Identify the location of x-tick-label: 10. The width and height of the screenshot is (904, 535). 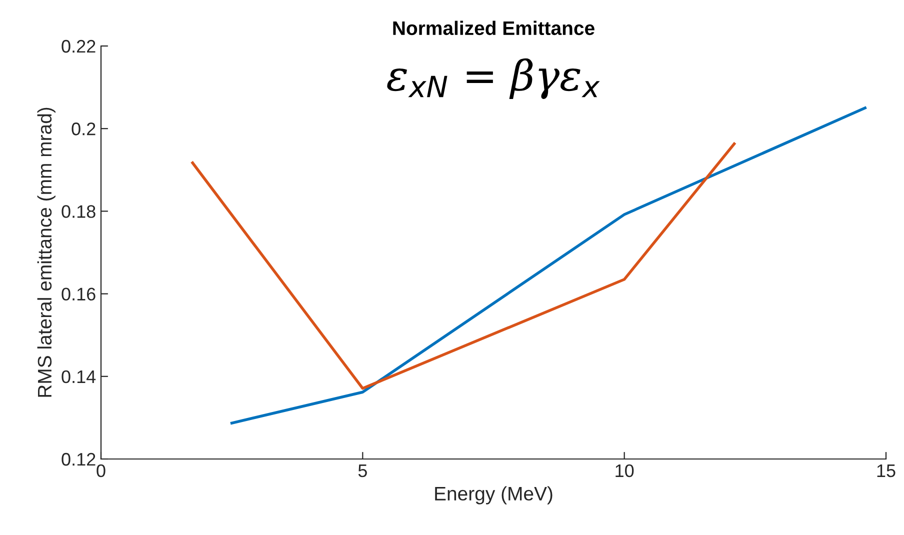
(625, 471).